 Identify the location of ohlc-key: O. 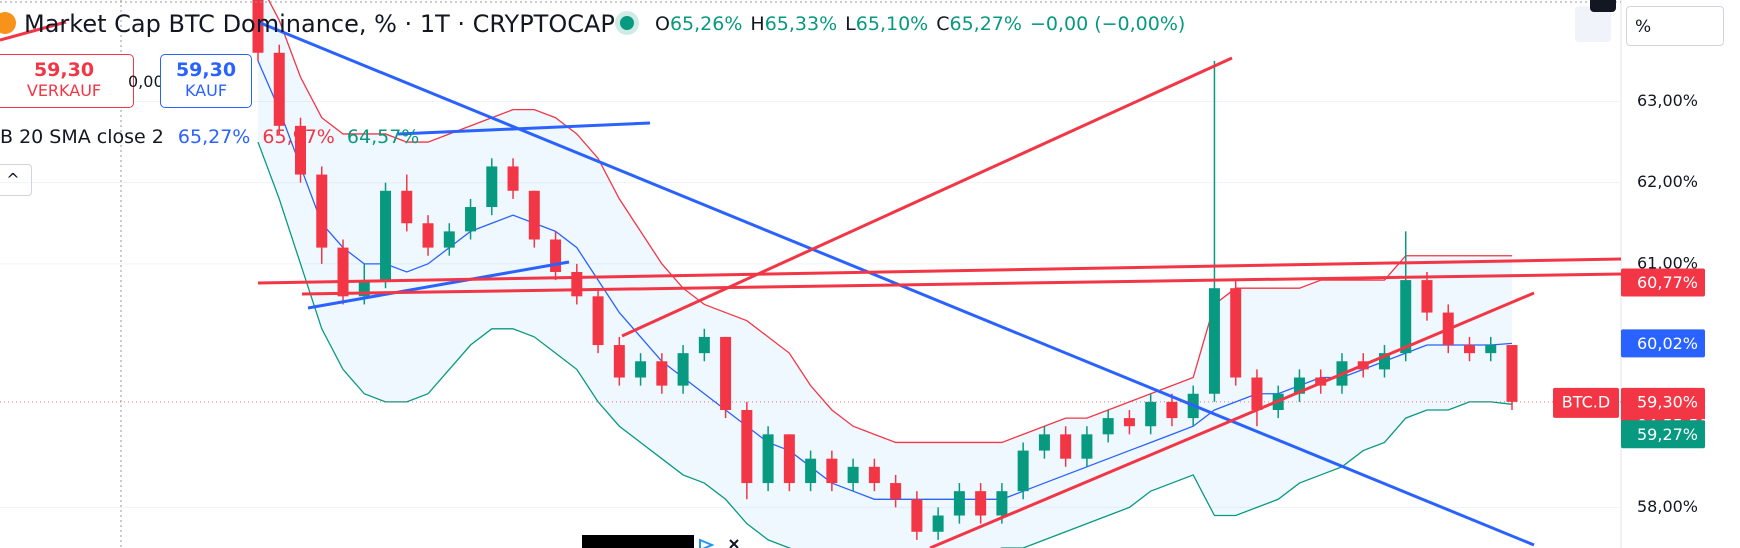
(662, 24).